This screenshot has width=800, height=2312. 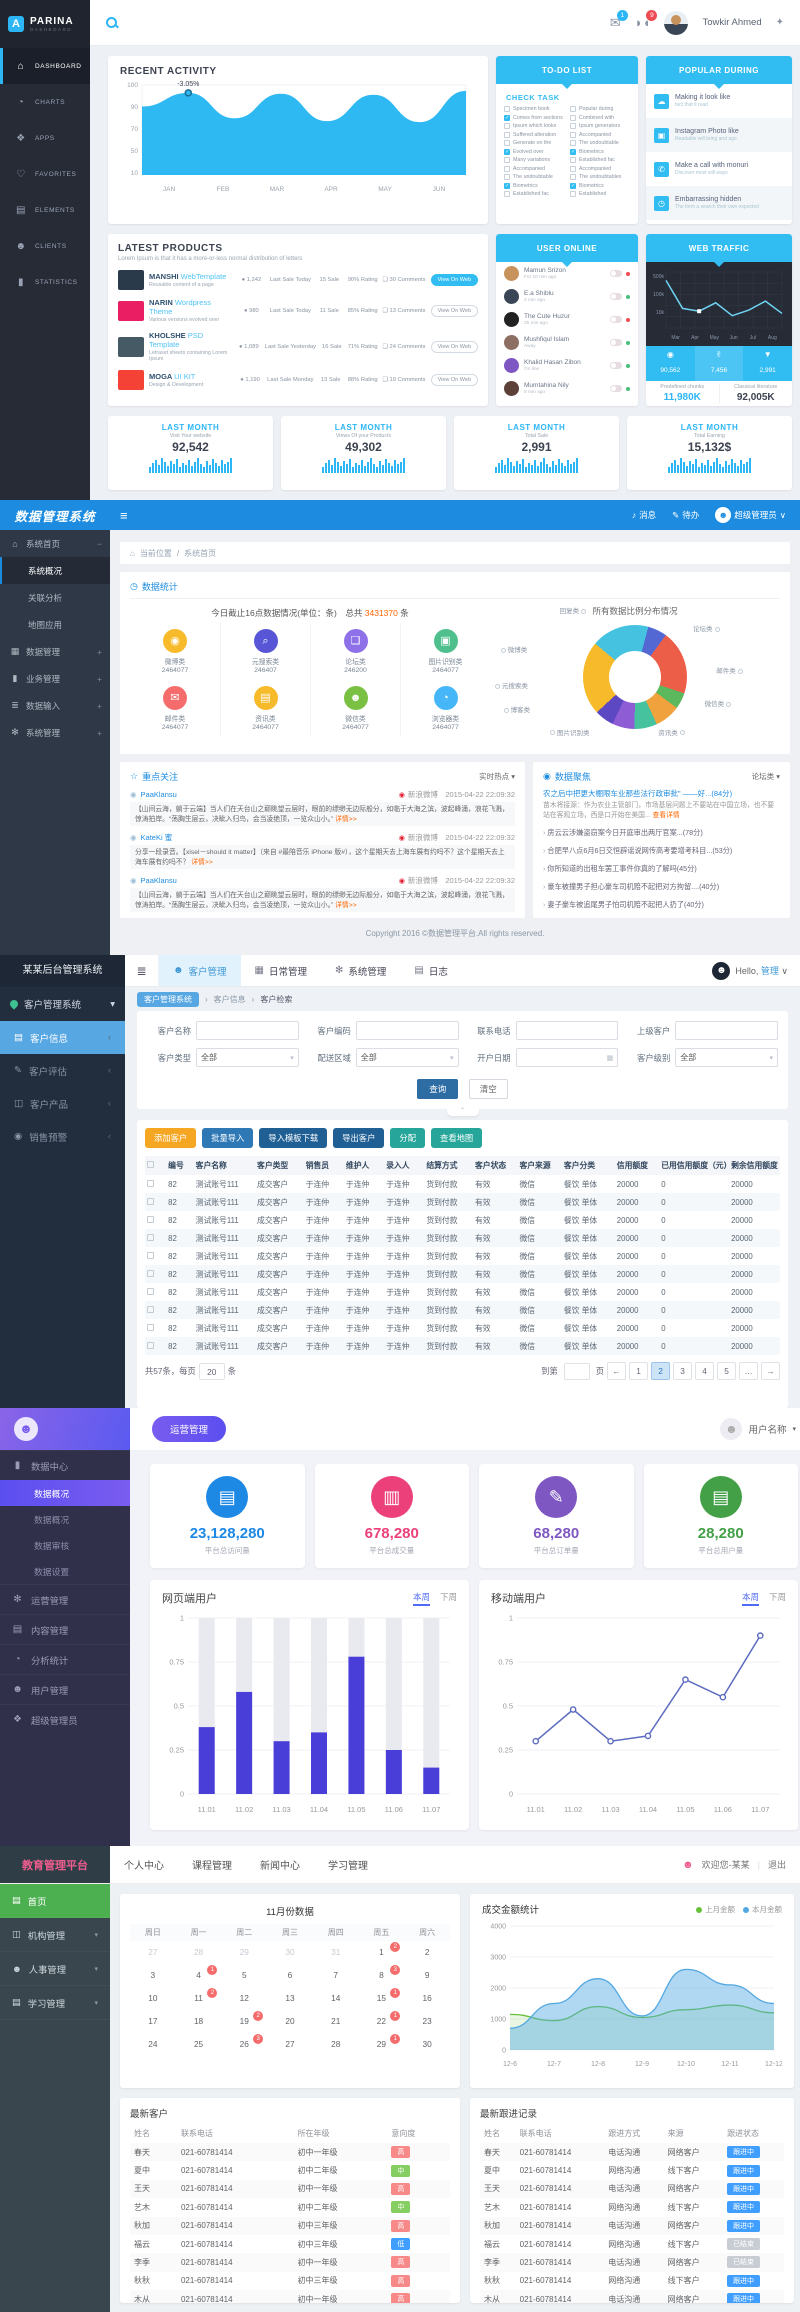 What do you see at coordinates (767, 363) in the screenshot?
I see `traffic-stat: ▼ 2,991` at bounding box center [767, 363].